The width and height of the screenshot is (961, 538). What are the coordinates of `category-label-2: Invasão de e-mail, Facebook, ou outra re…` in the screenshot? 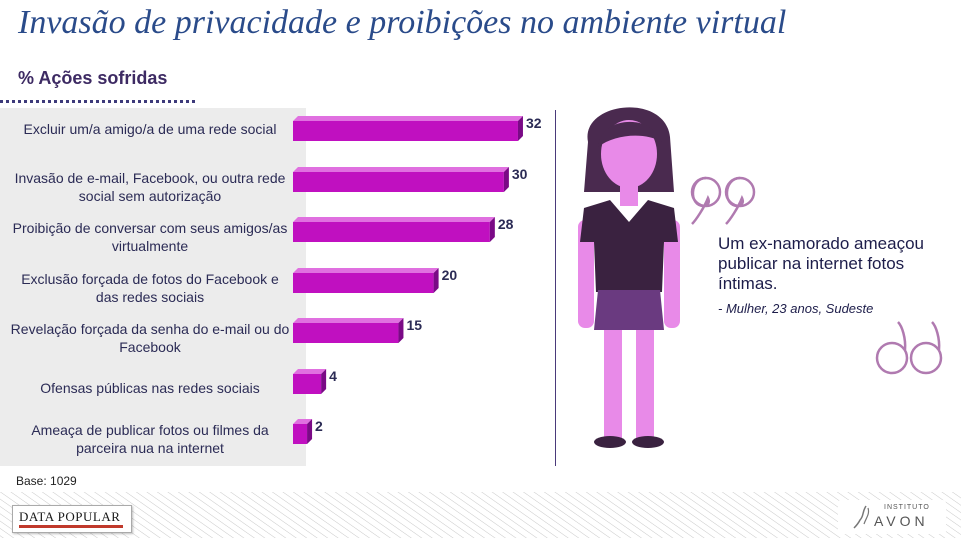 It's located at (150, 187).